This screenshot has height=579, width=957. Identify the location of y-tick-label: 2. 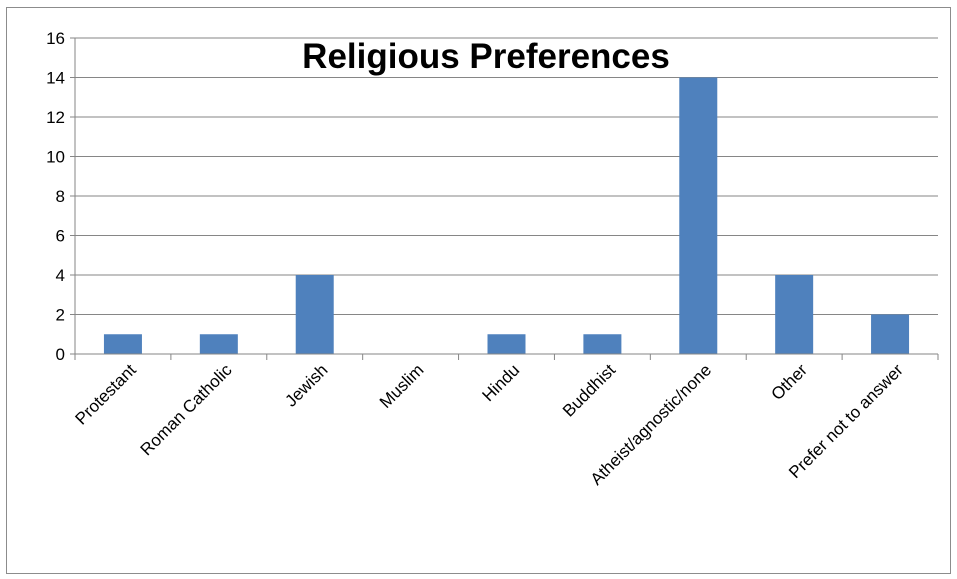
(60, 315).